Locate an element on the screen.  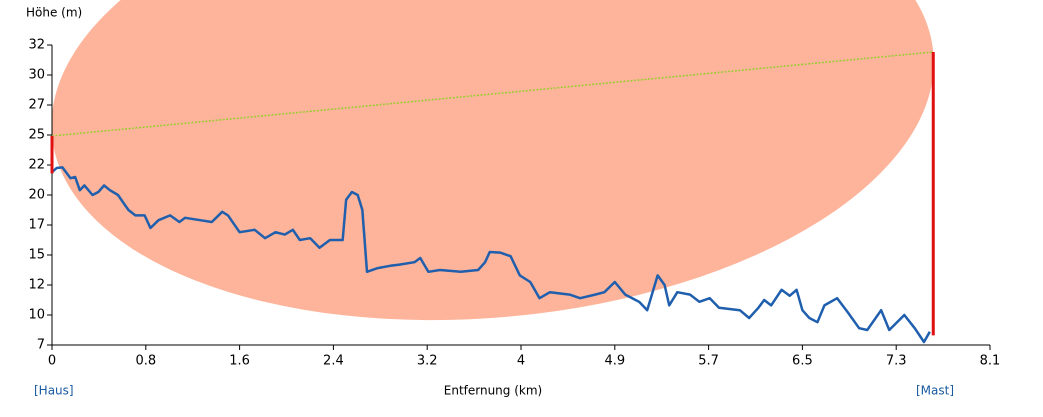
y-axis-label: Höhe (m) is located at coordinates (54, 13).